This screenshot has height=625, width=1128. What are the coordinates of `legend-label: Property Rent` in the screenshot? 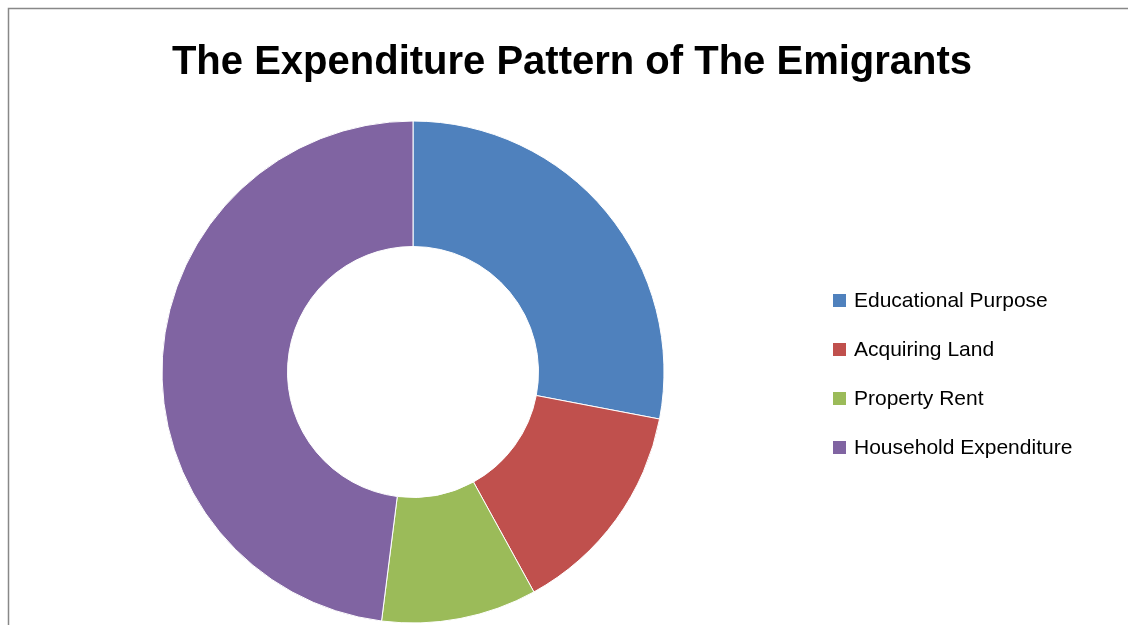 It's located at (919, 397).